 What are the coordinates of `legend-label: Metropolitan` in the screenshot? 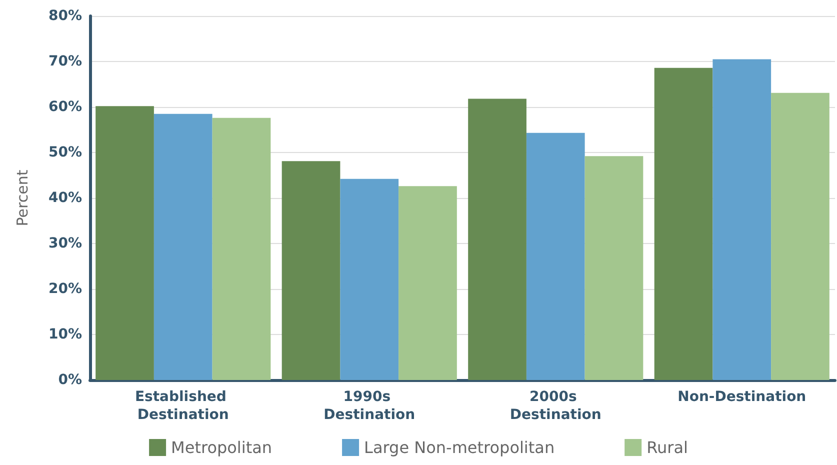 It's located at (221, 447).